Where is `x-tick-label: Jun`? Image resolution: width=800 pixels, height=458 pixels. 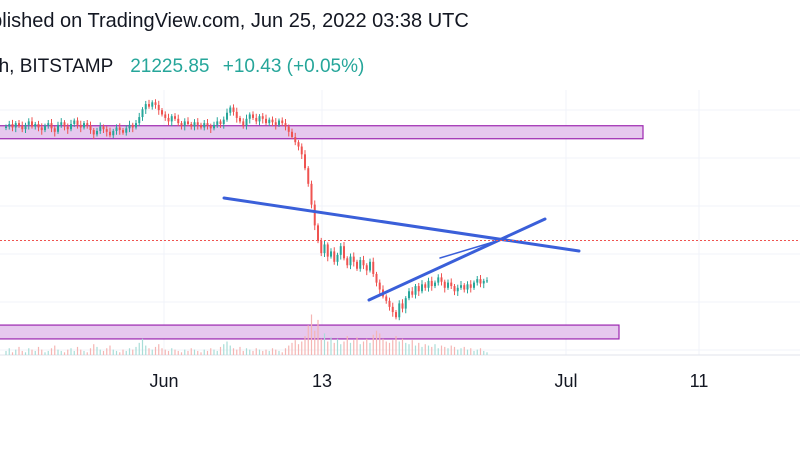 x-tick-label: Jun is located at coordinates (163, 381).